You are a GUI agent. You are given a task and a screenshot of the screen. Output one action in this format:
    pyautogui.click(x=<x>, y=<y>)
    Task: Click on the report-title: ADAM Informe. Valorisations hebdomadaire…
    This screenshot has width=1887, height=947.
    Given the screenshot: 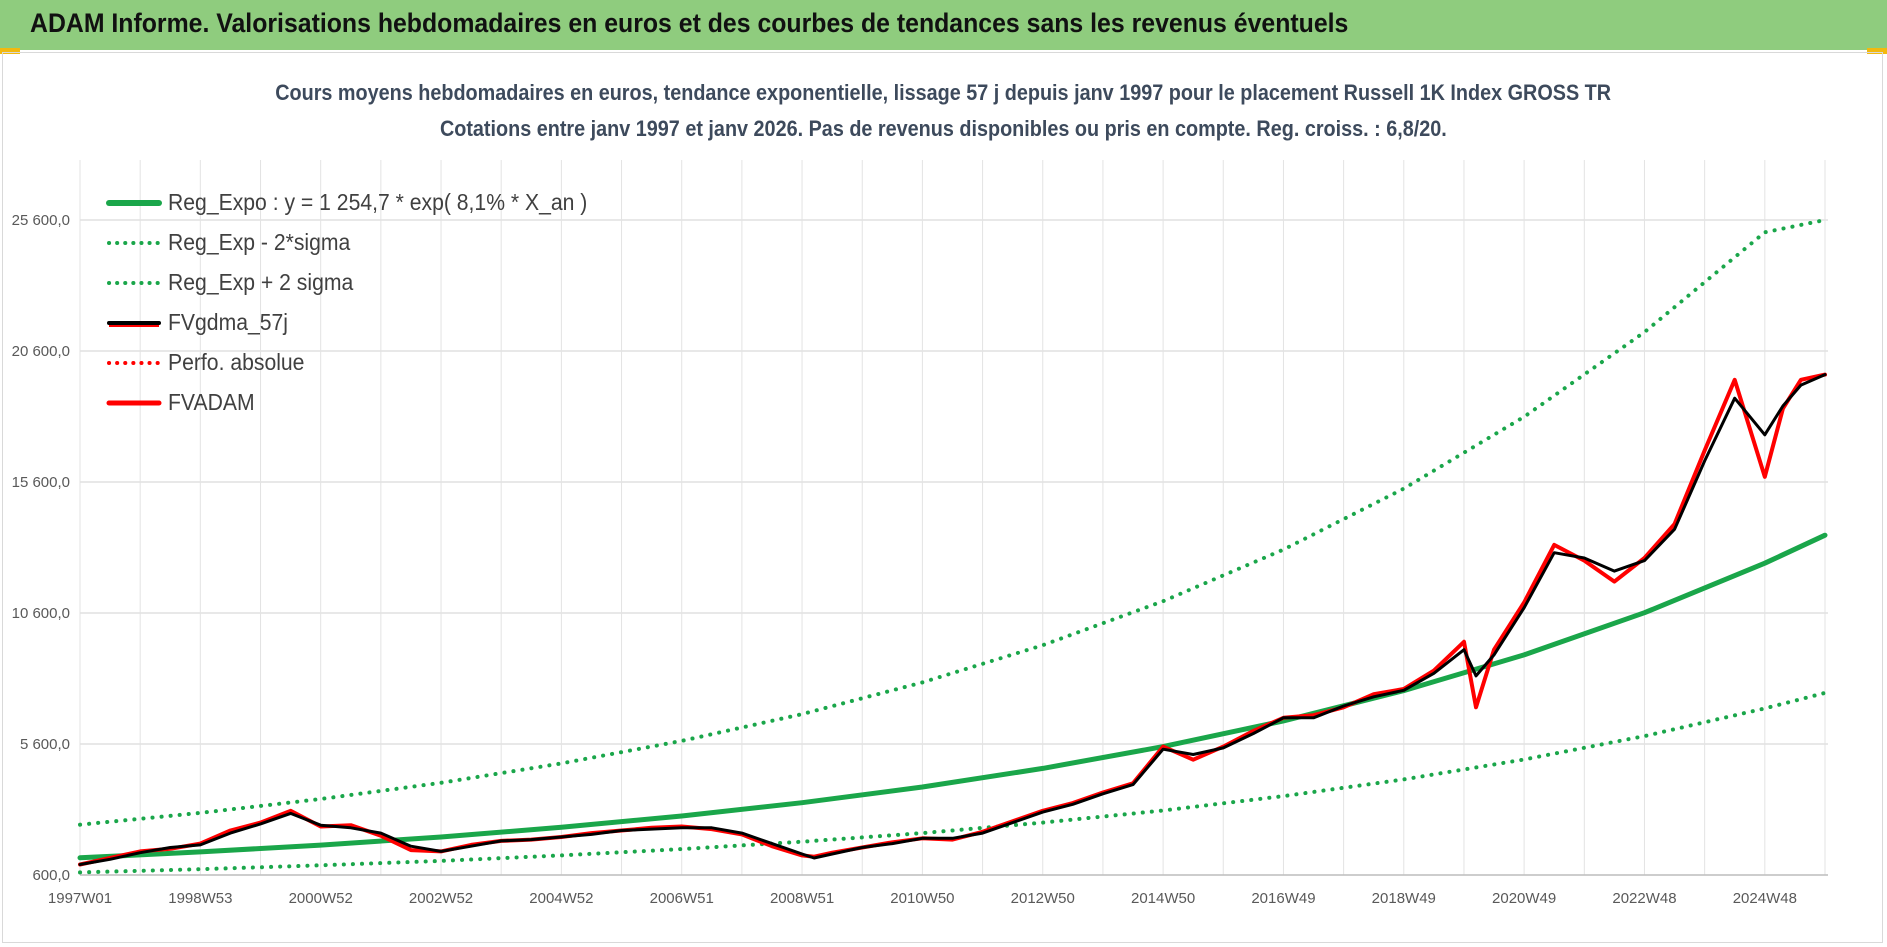 What is the action you would take?
    pyautogui.click(x=689, y=23)
    